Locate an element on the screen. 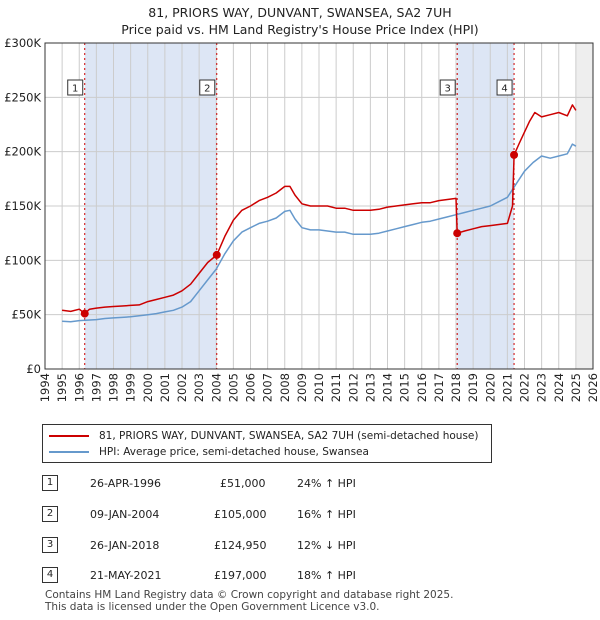 The height and width of the screenshot is (620, 600). x-tick-label: 1998 is located at coordinates (114, 387).